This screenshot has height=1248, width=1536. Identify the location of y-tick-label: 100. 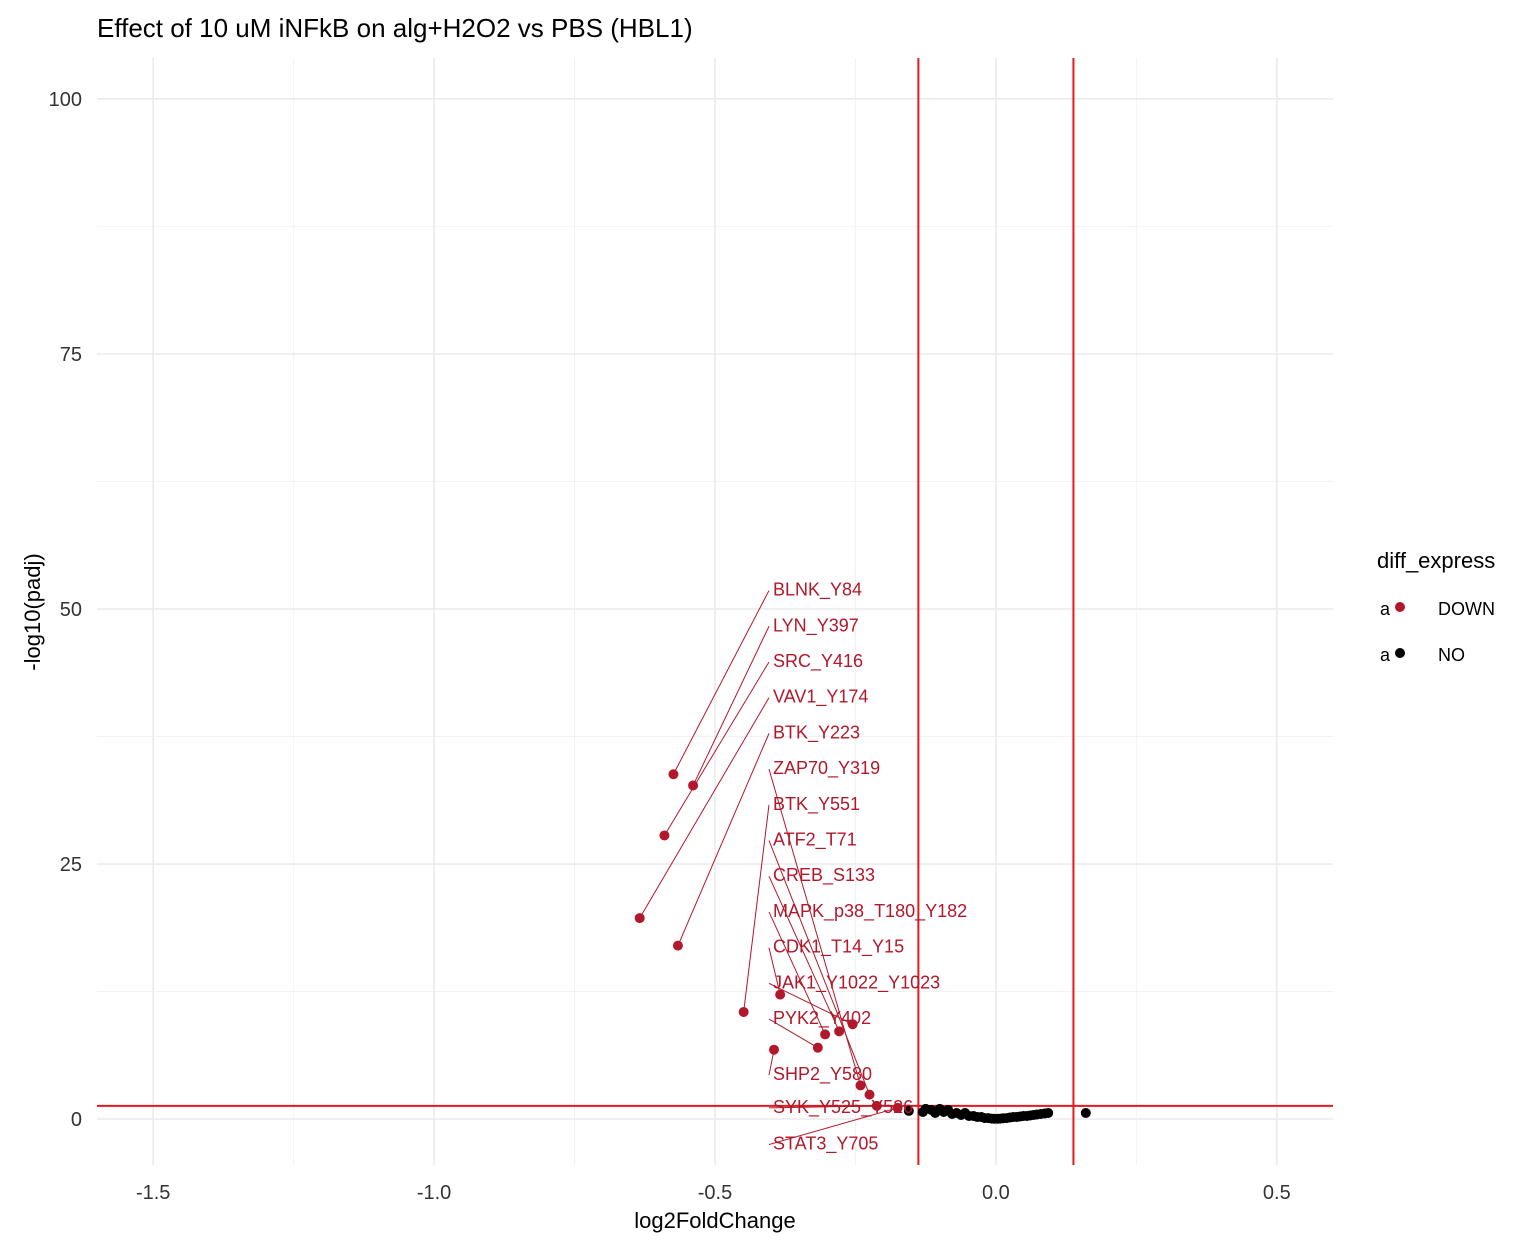
(65, 100).